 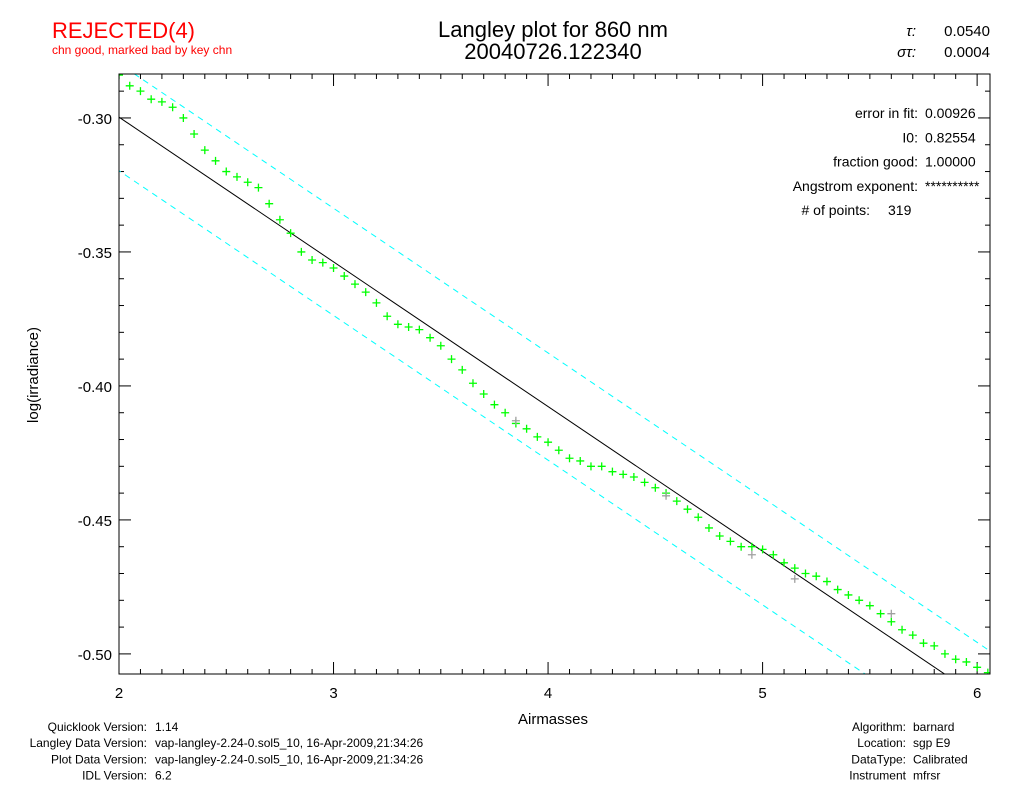 I want to click on x-tick-label: 4, so click(x=548, y=693).